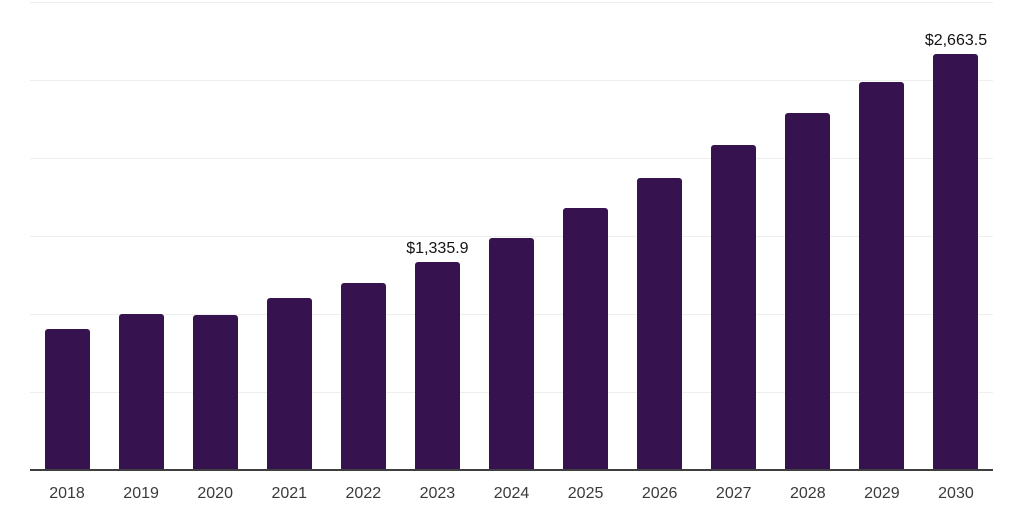 The image size is (1024, 512). What do you see at coordinates (660, 323) in the screenshot?
I see `bar-2026` at bounding box center [660, 323].